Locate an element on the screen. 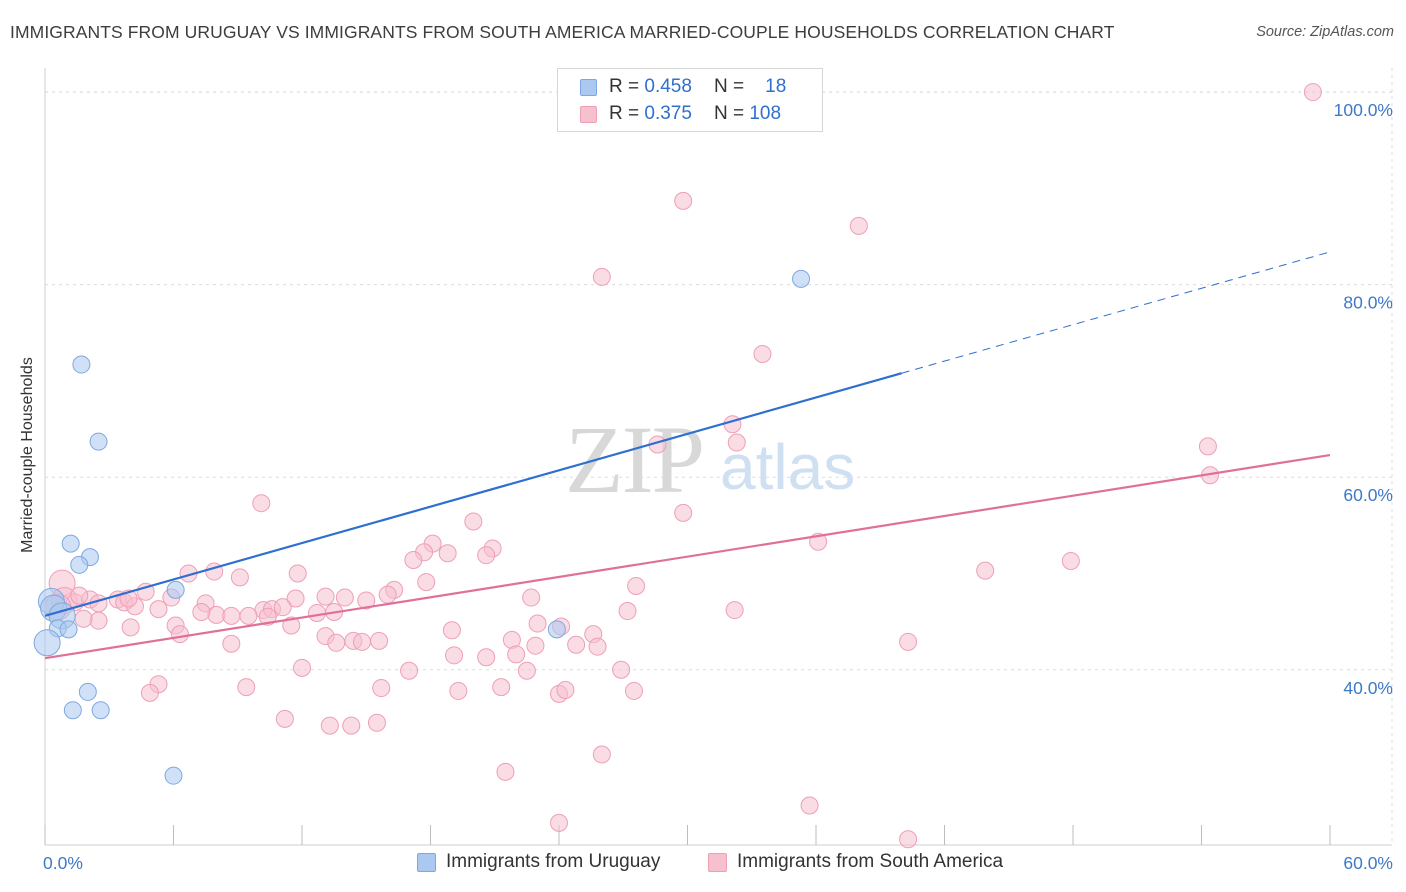 The width and height of the screenshot is (1406, 892). correlation-legend: R = 0.458 N = 18 R = 0.375 N = 108 is located at coordinates (690, 100).